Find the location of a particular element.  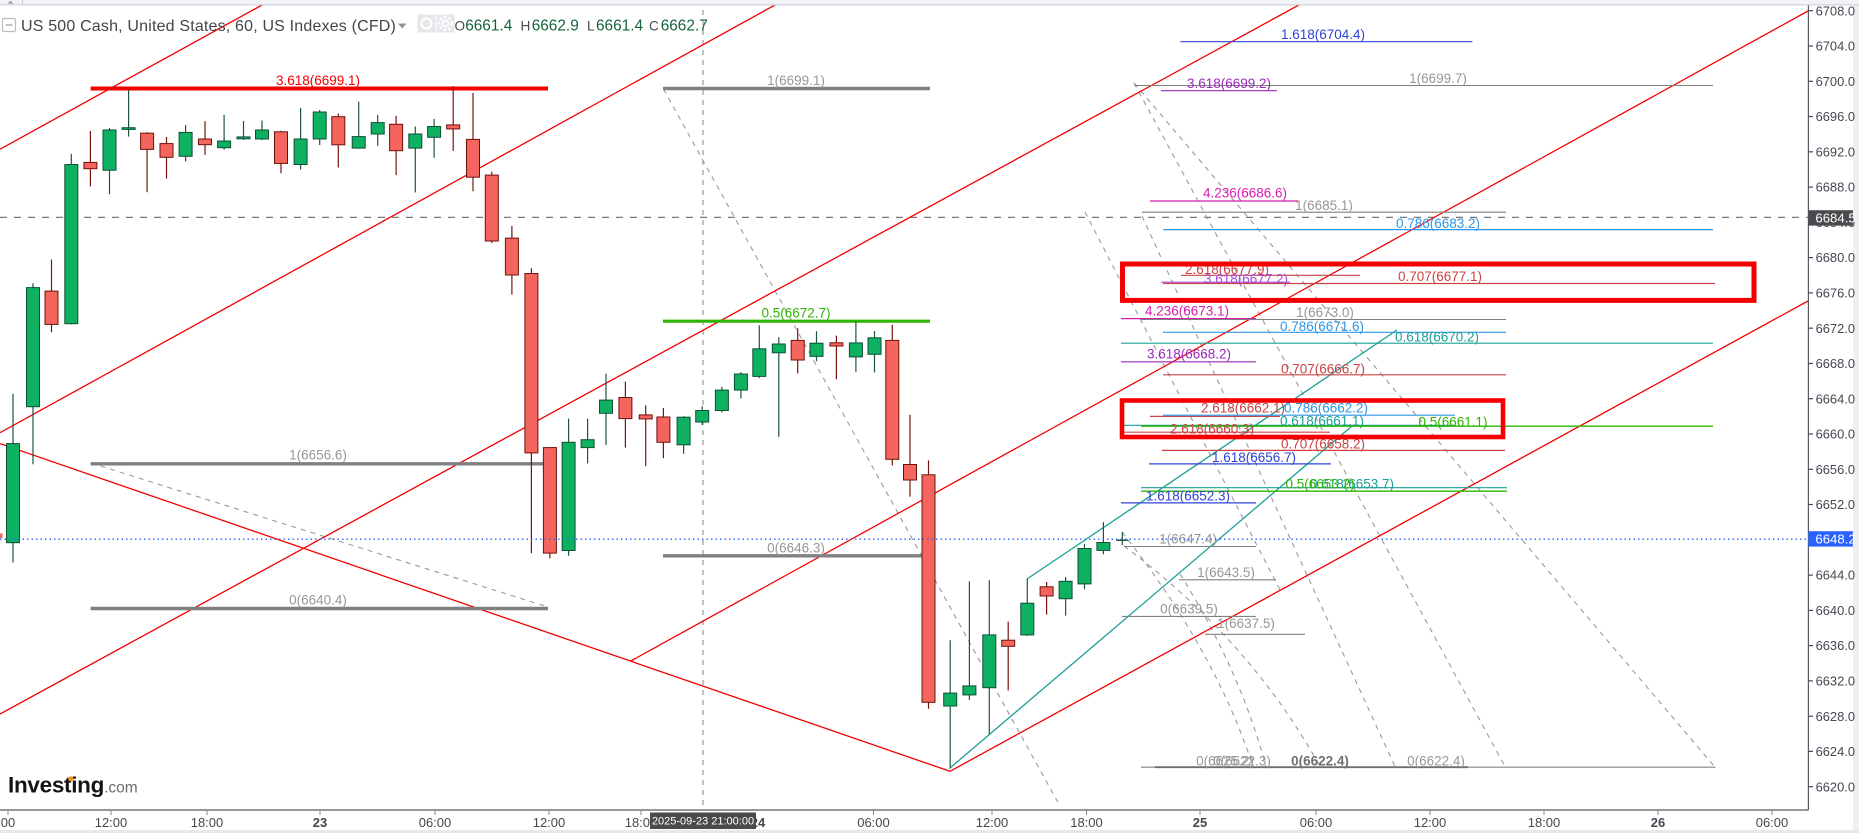

svg-text: 1(6643.5) is located at coordinates (1226, 572).